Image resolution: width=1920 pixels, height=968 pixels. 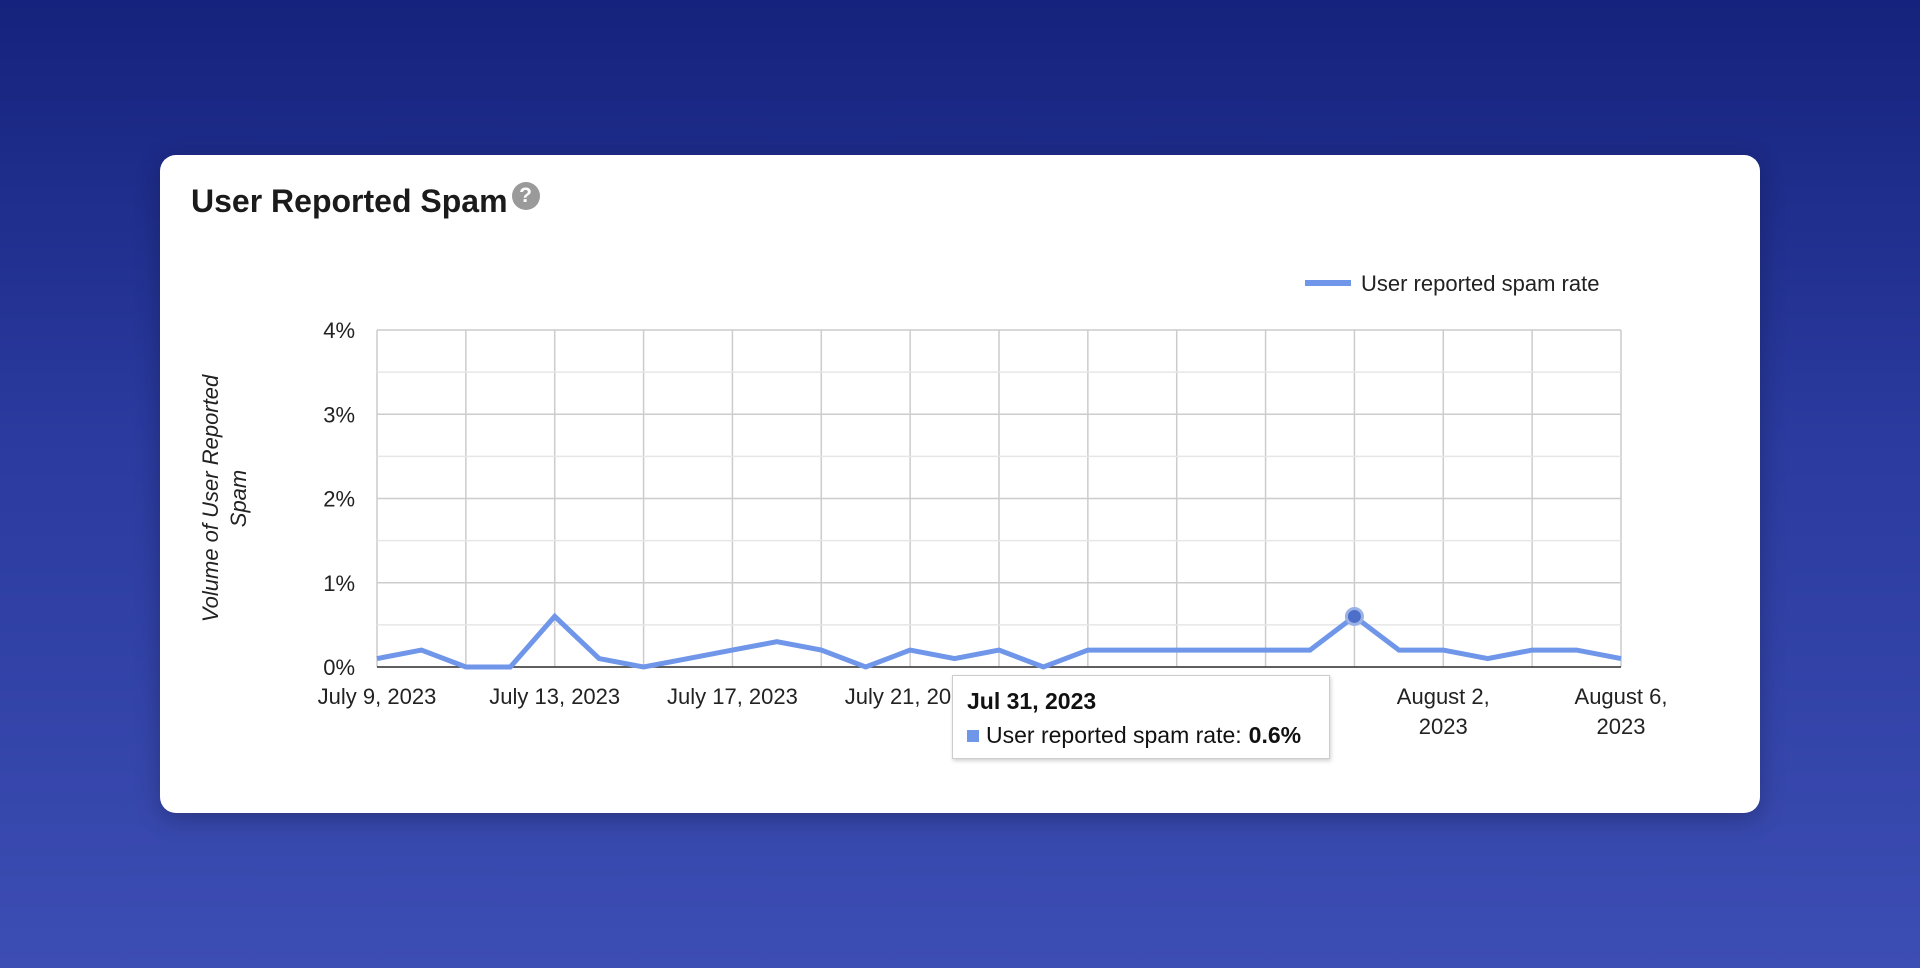 What do you see at coordinates (1621, 711) in the screenshot?
I see `x-tick-label: August 6, 2023` at bounding box center [1621, 711].